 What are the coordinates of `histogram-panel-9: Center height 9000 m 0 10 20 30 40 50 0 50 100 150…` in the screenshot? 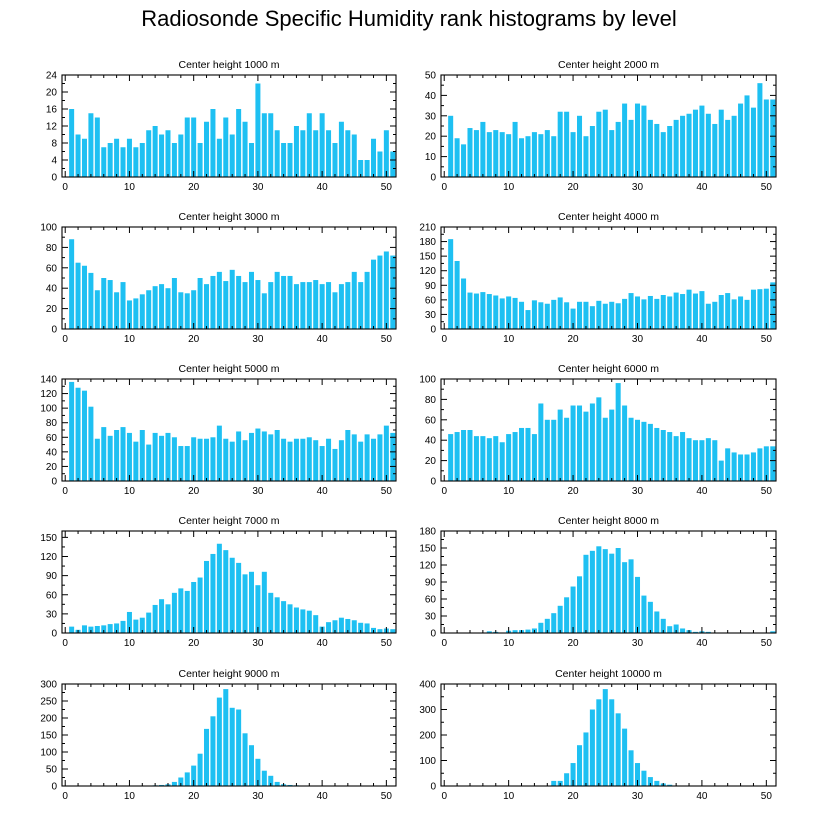 It's located at (218, 735).